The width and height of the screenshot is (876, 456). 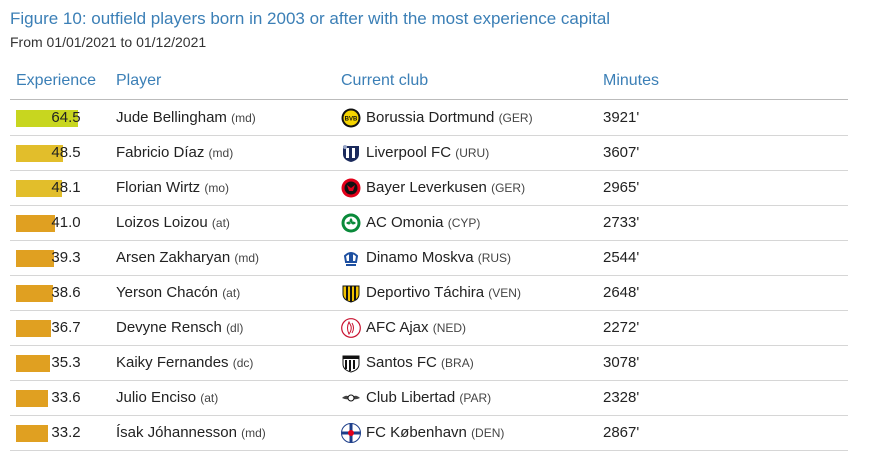 What do you see at coordinates (416, 432) in the screenshot?
I see `club-name: FC København` at bounding box center [416, 432].